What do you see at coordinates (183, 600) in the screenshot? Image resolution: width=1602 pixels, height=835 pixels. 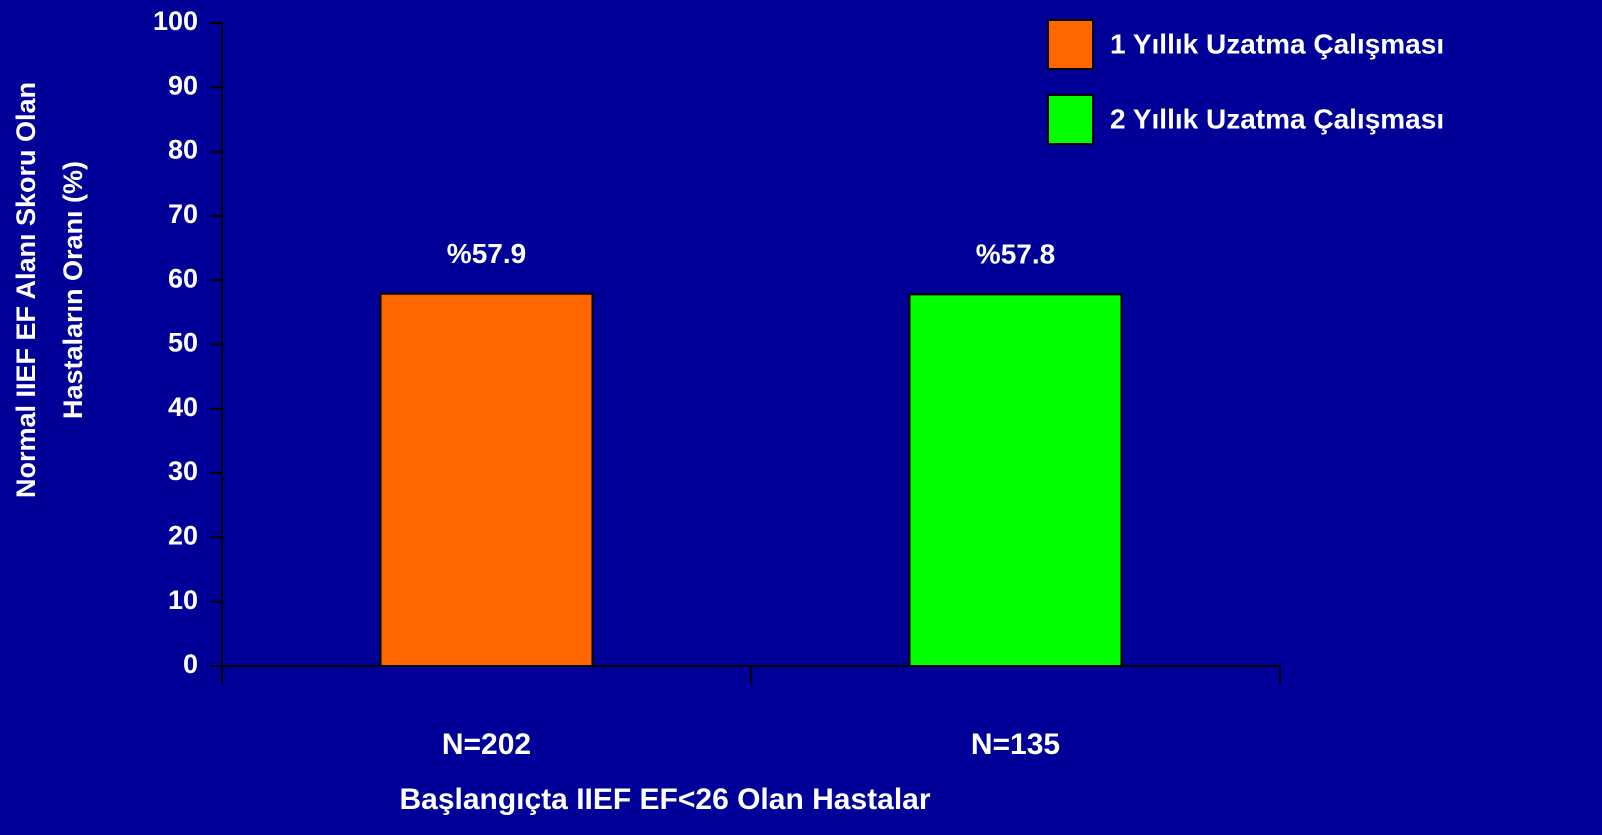 I see `y-tick-label: 10` at bounding box center [183, 600].